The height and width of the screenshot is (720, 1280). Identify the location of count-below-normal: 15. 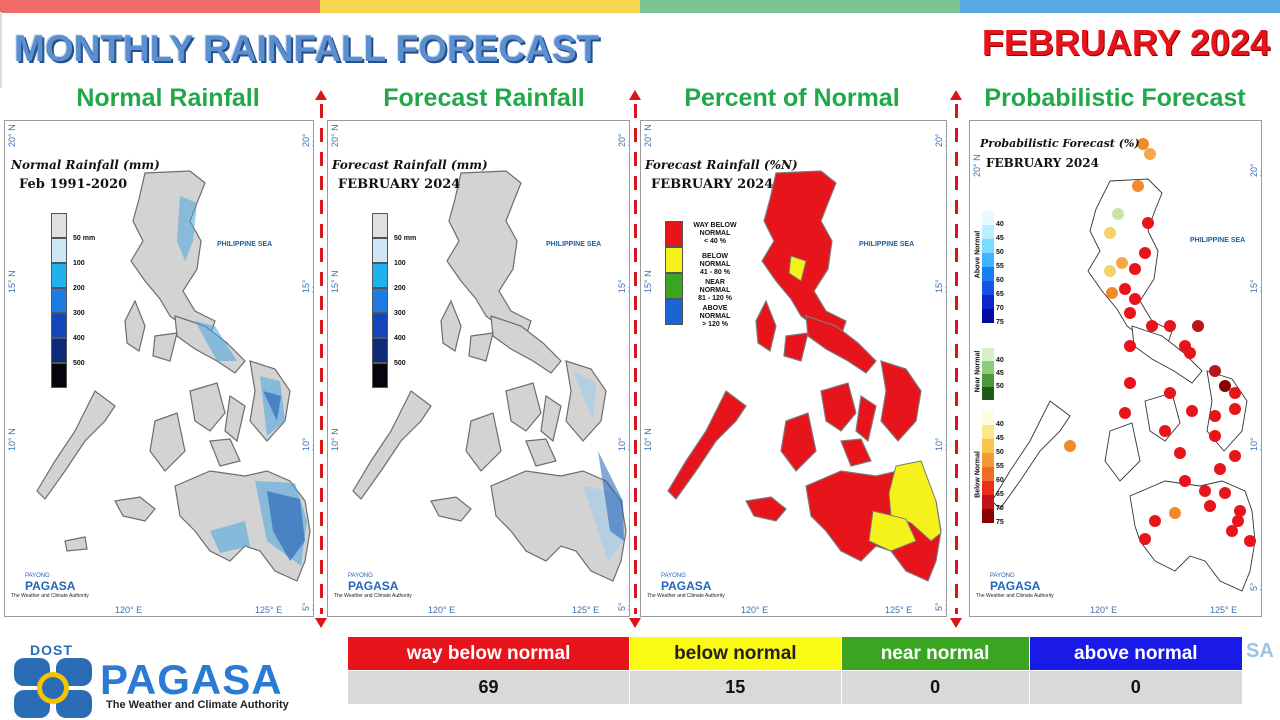
(735, 687).